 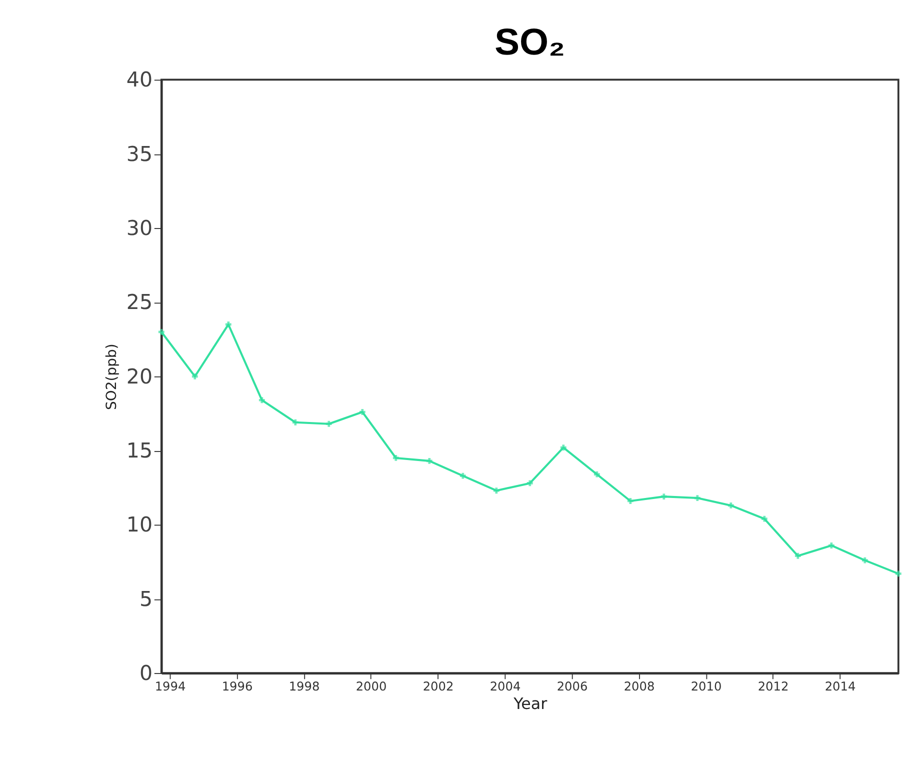 I want to click on x-tick-label: 2002, so click(x=438, y=686).